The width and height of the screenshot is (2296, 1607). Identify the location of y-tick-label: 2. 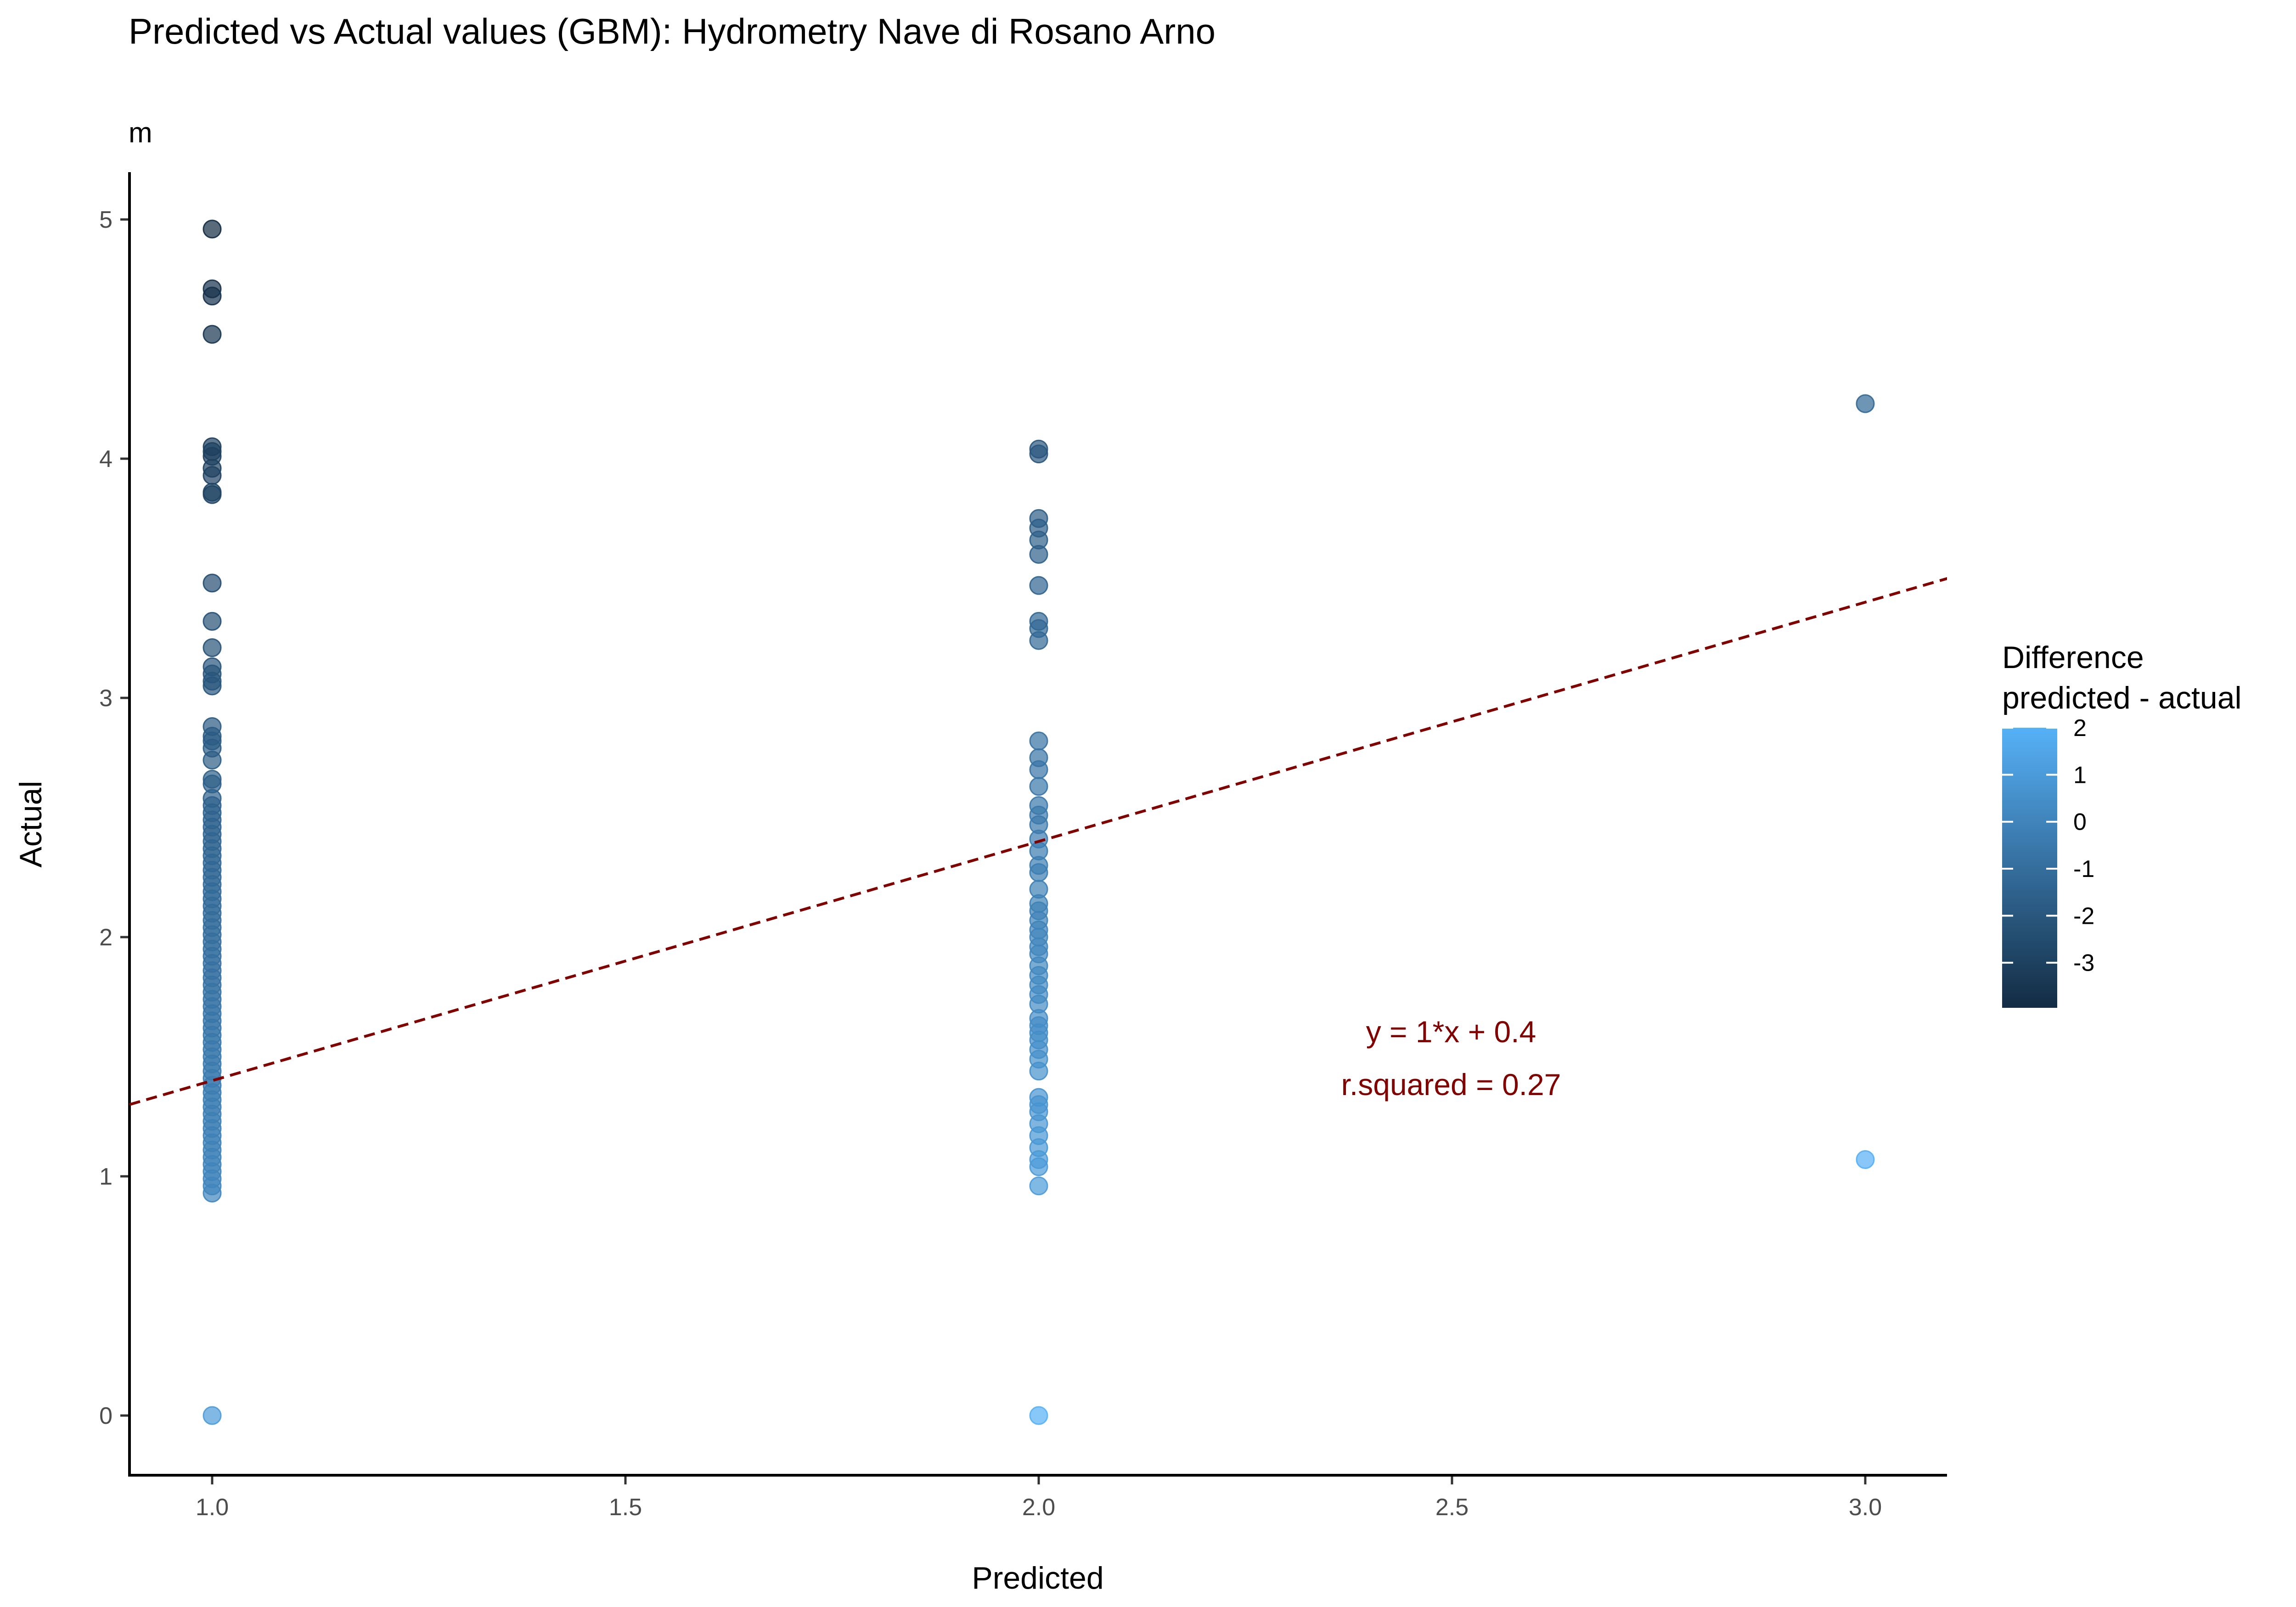
(106, 937).